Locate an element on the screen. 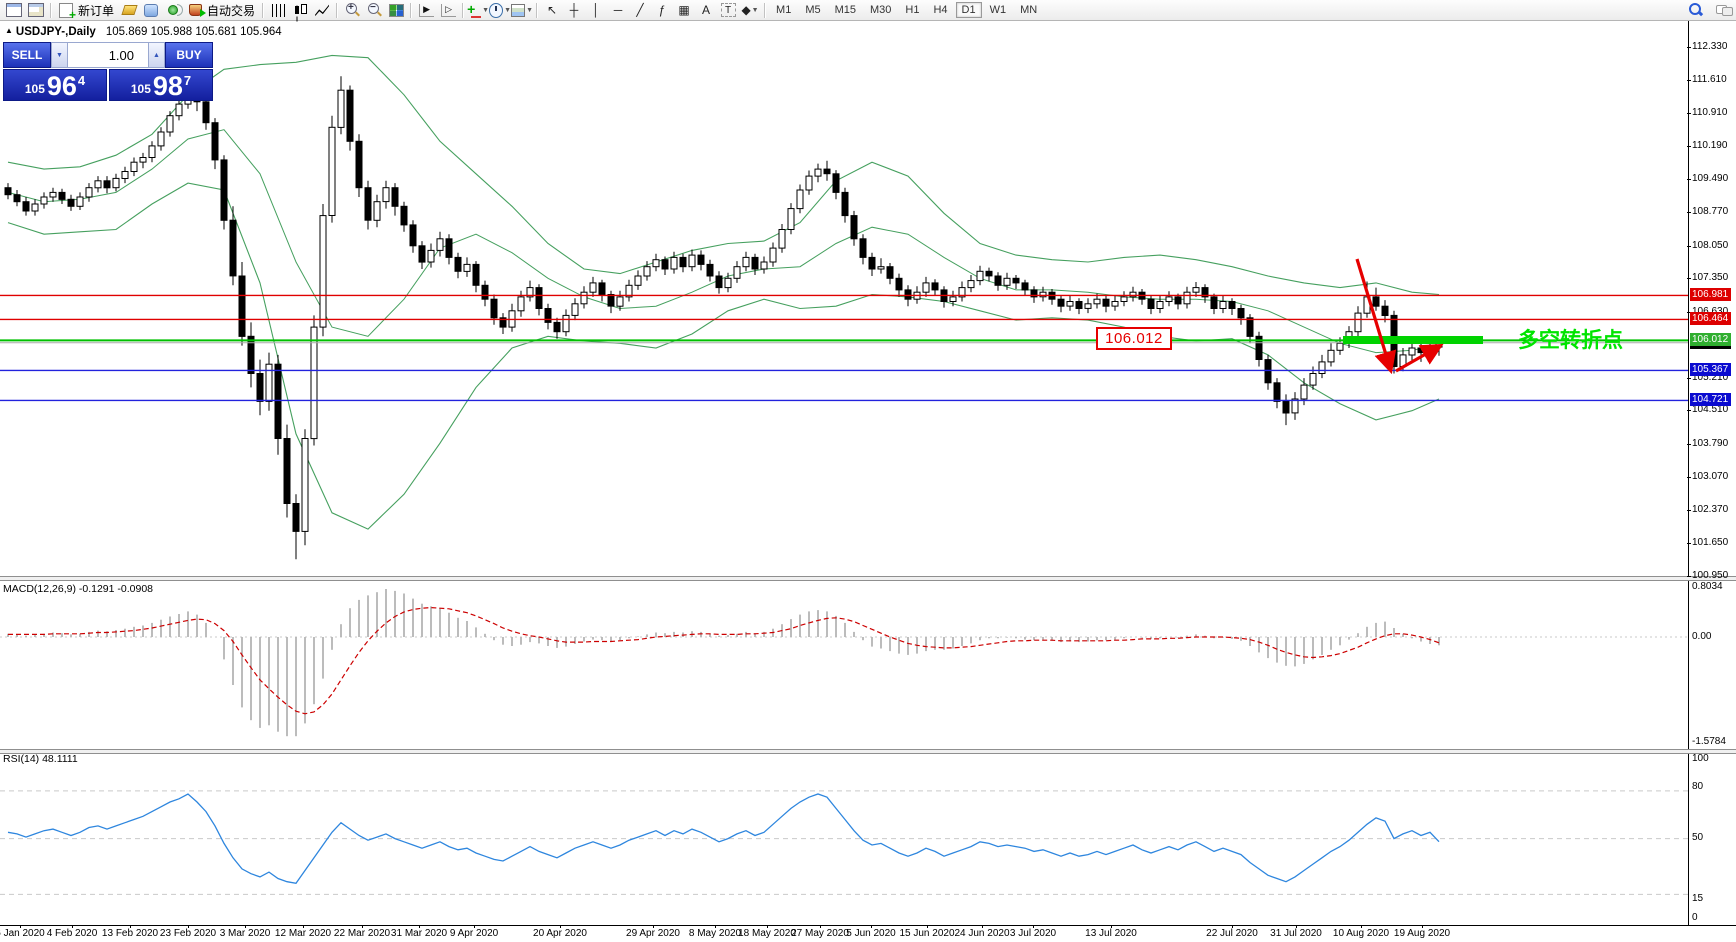 Image resolution: width=1736 pixels, height=942 pixels. indicators-icon: ▼ is located at coordinates (478, 10).